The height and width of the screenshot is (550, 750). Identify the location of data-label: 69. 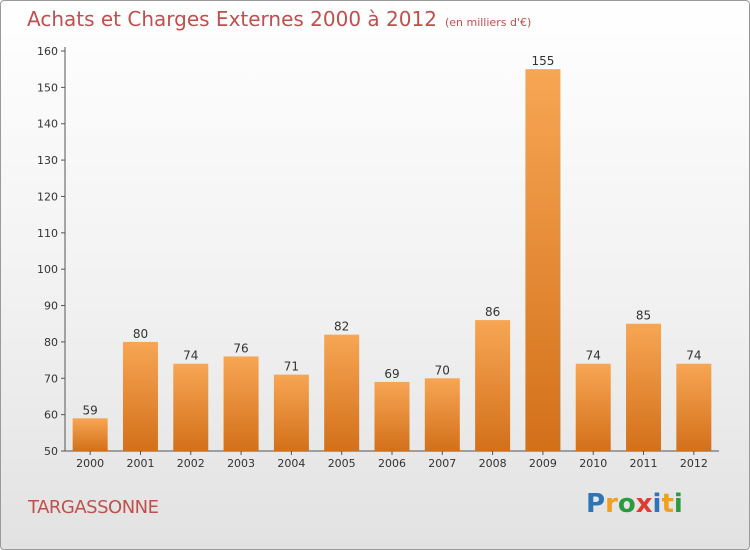
(391, 374).